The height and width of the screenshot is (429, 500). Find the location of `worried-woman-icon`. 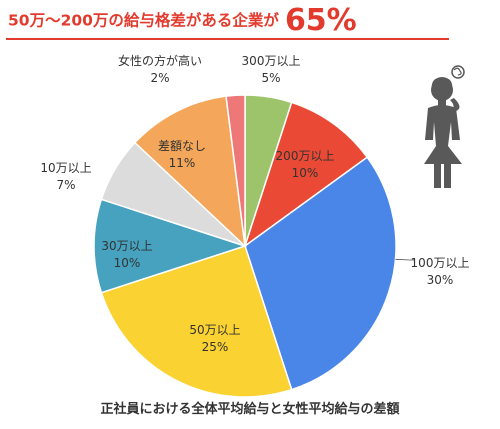

worried-woman-icon is located at coordinates (444, 126).